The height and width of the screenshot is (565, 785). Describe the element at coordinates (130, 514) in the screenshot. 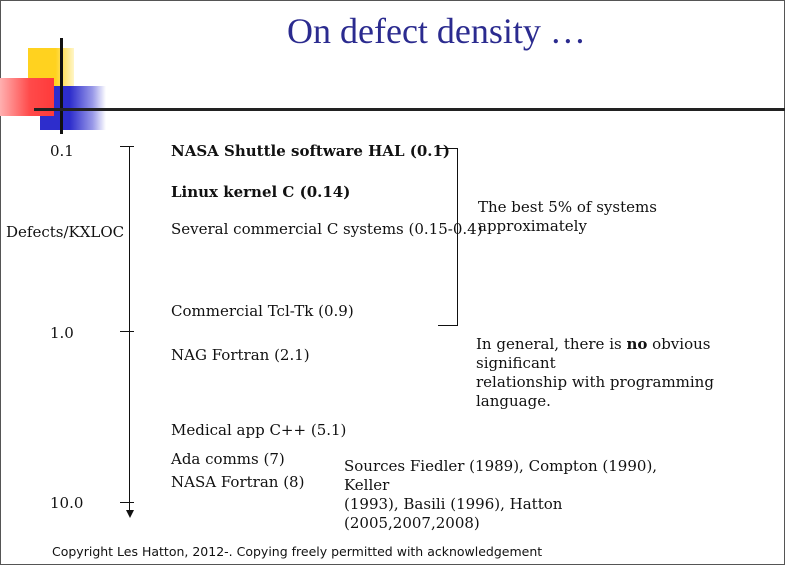

I see `axis-arrow-icon` at that location.